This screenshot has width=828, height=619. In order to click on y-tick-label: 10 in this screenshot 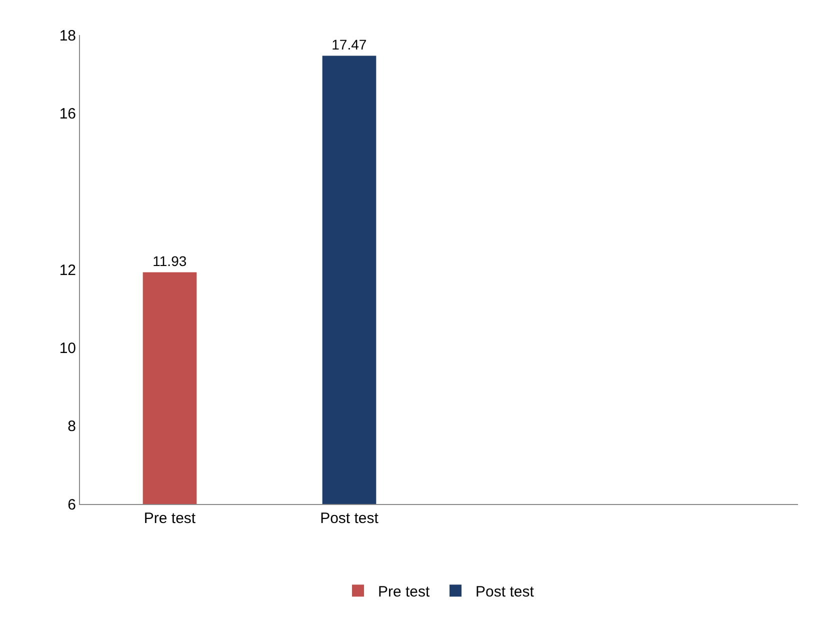, I will do `click(67, 348)`.